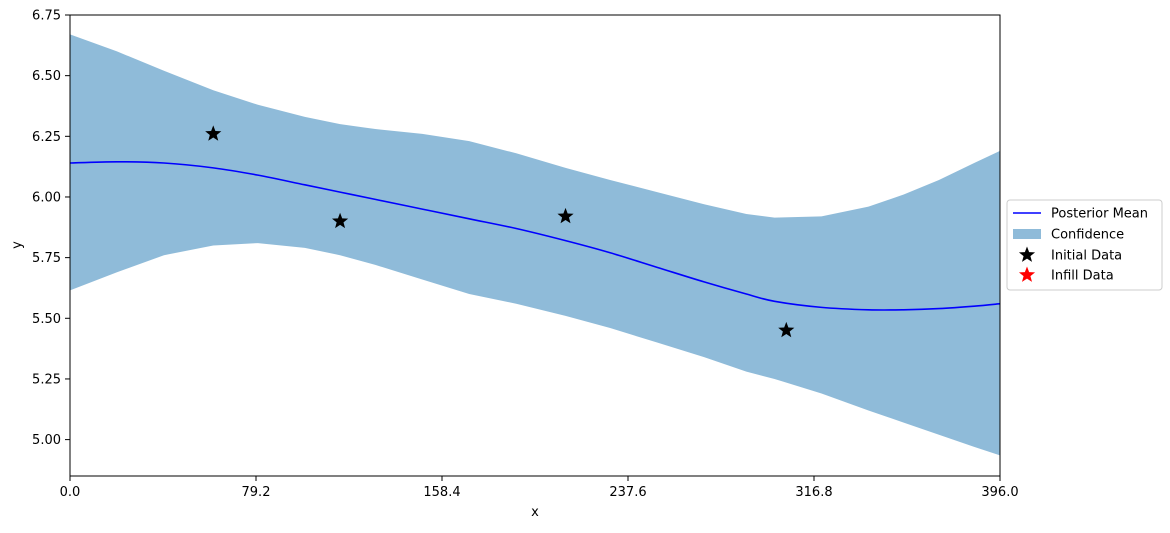  What do you see at coordinates (46, 76) in the screenshot?
I see `y-tick-label: 6.50` at bounding box center [46, 76].